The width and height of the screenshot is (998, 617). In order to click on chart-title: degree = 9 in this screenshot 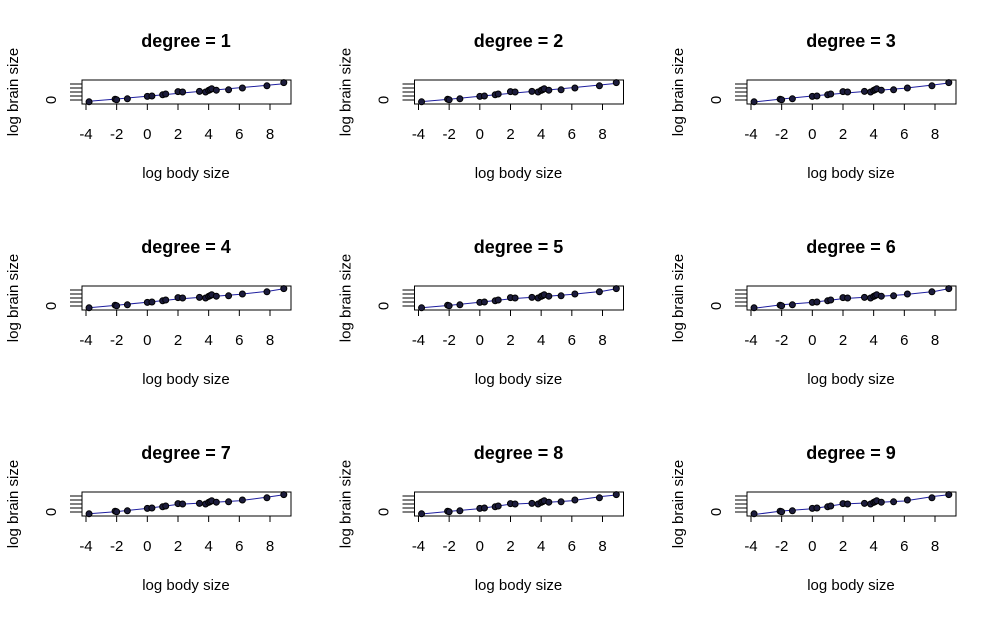, I will do `click(851, 453)`.